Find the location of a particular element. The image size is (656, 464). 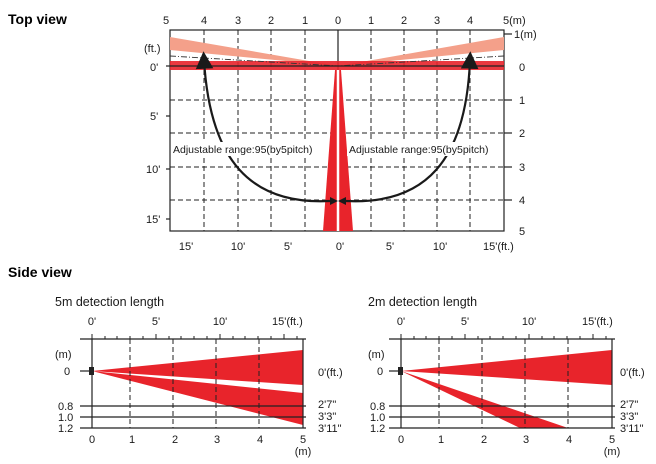

beam-left-pink is located at coordinates (254, 51).